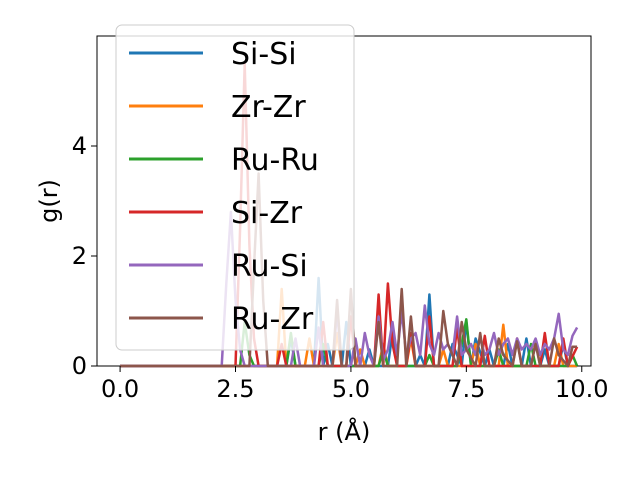 This screenshot has width=640, height=480. Describe the element at coordinates (235, 389) in the screenshot. I see `x-tick-label: 2.5` at that location.